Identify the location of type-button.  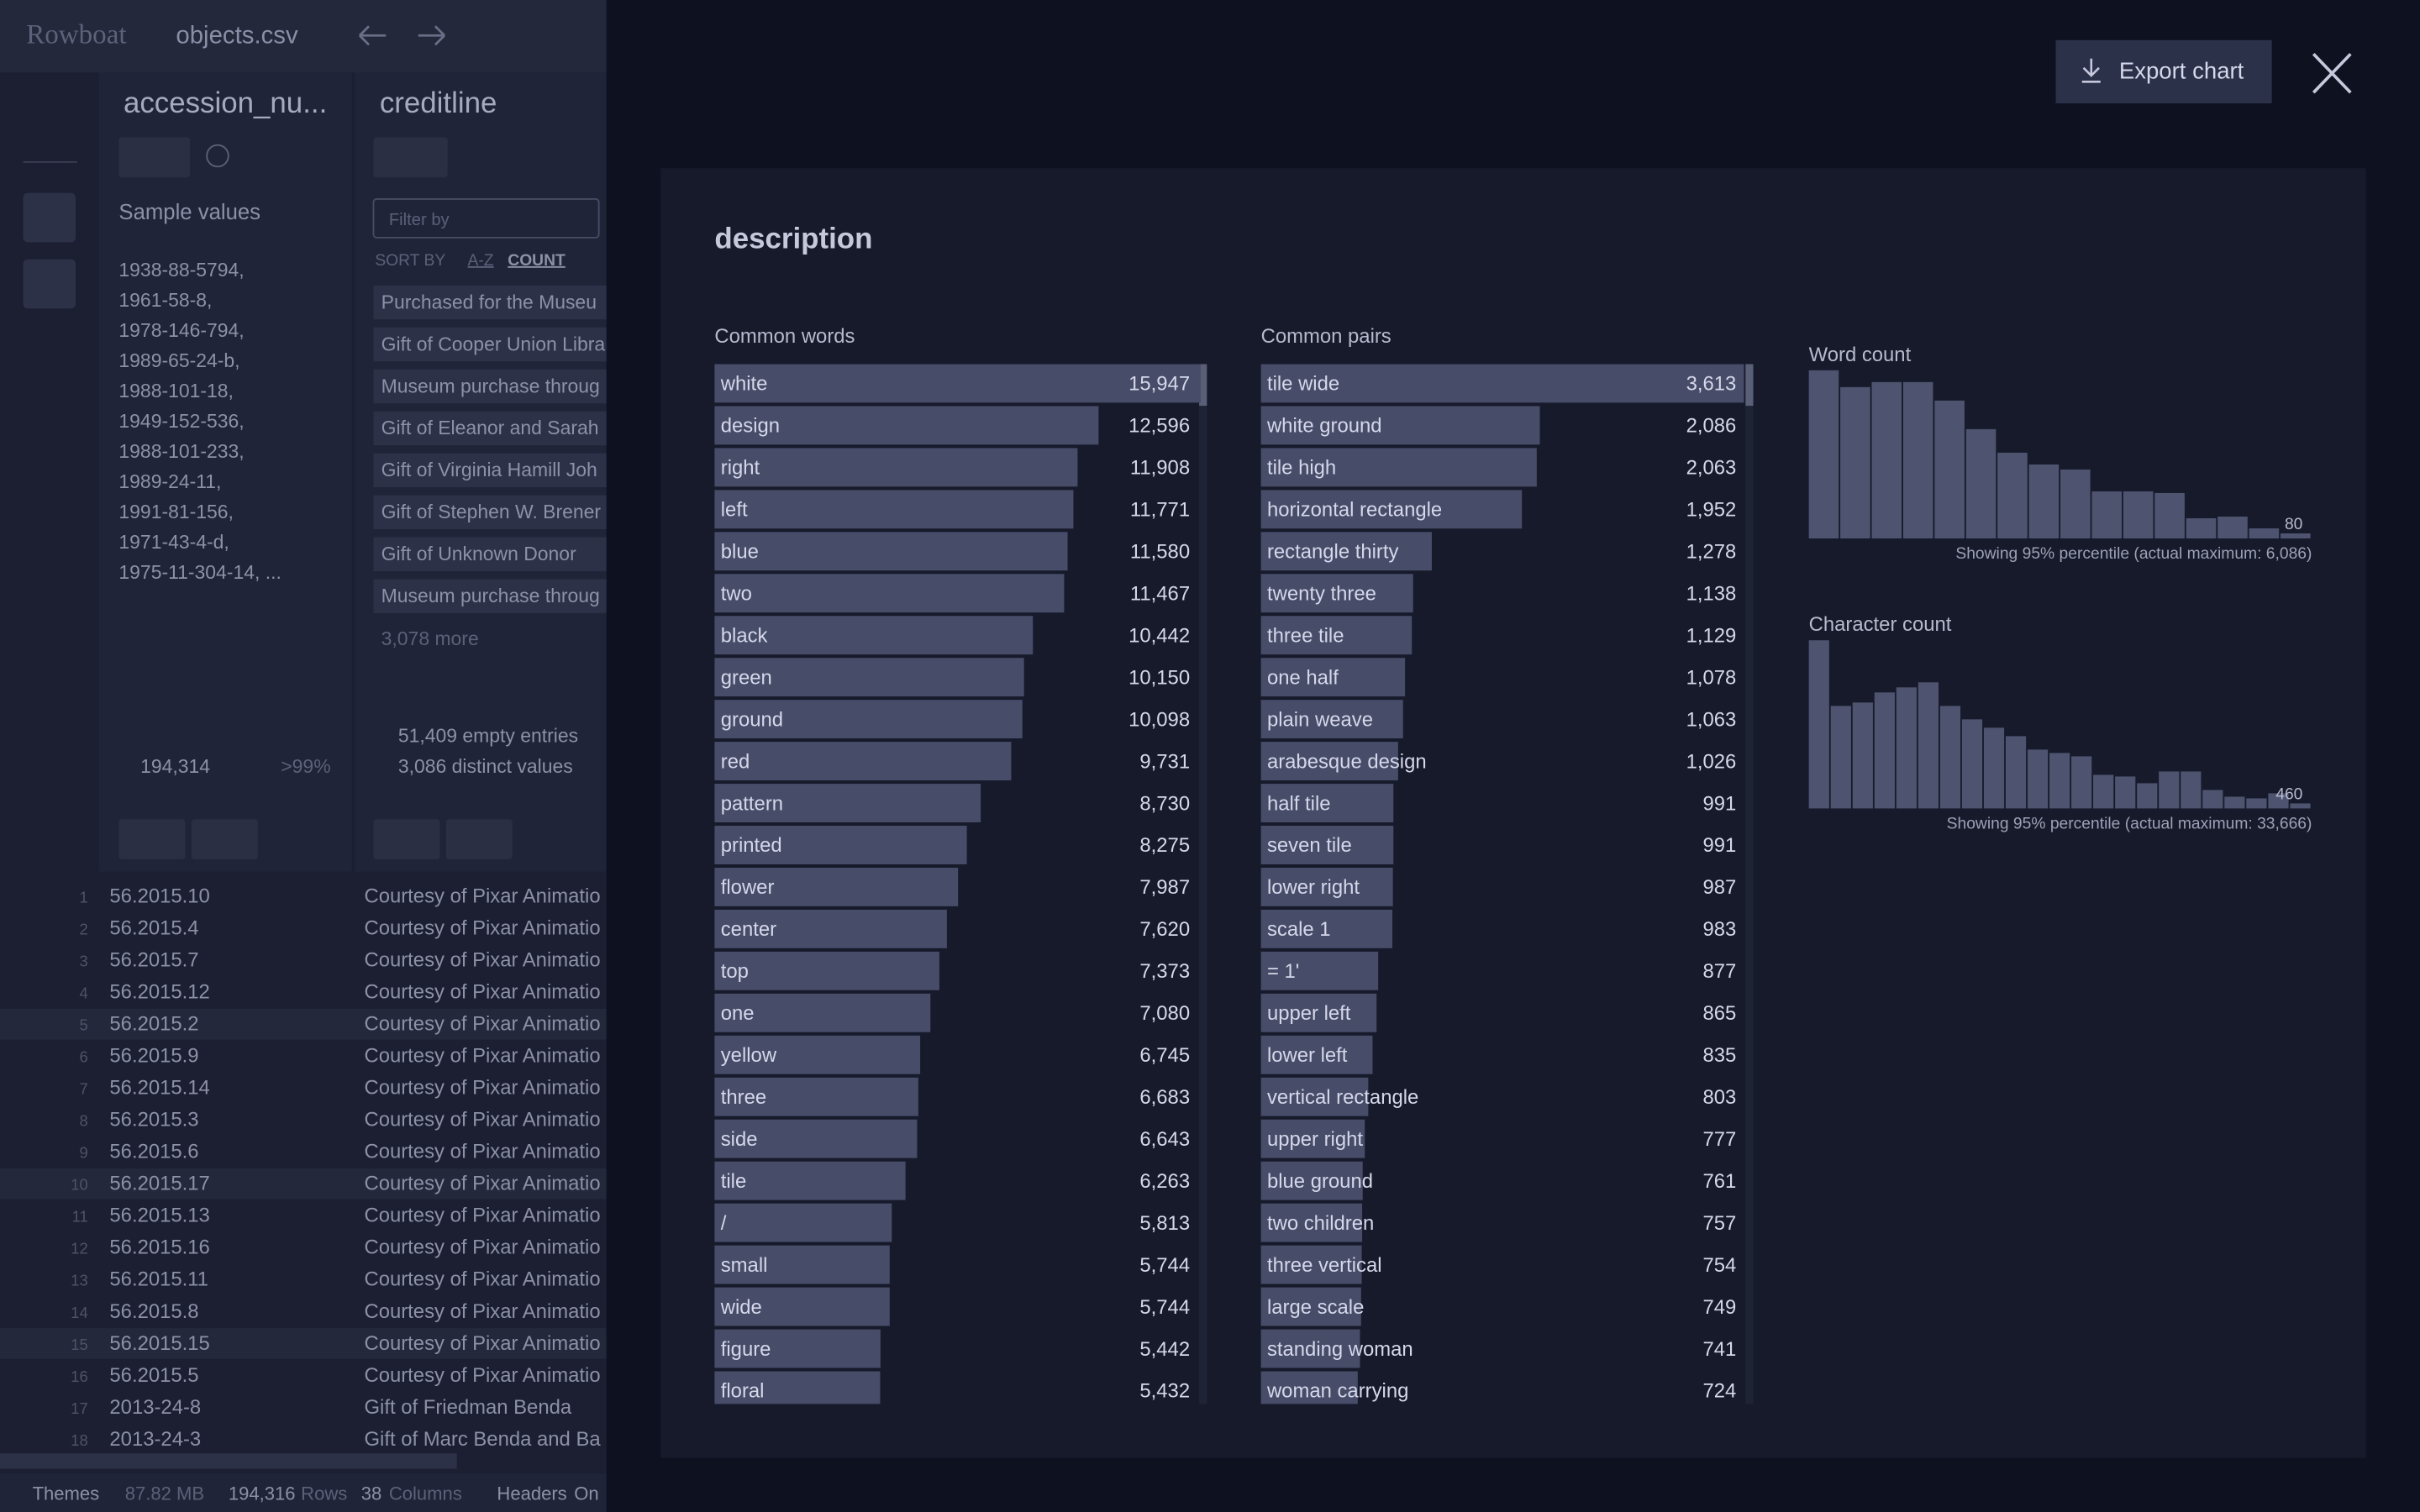
(154, 157).